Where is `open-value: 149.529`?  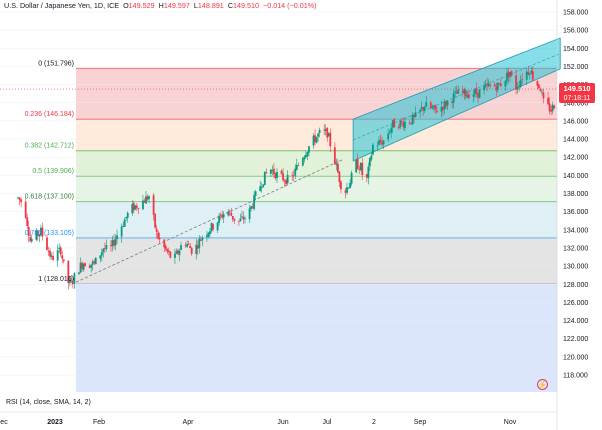 open-value: 149.529 is located at coordinates (141, 5).